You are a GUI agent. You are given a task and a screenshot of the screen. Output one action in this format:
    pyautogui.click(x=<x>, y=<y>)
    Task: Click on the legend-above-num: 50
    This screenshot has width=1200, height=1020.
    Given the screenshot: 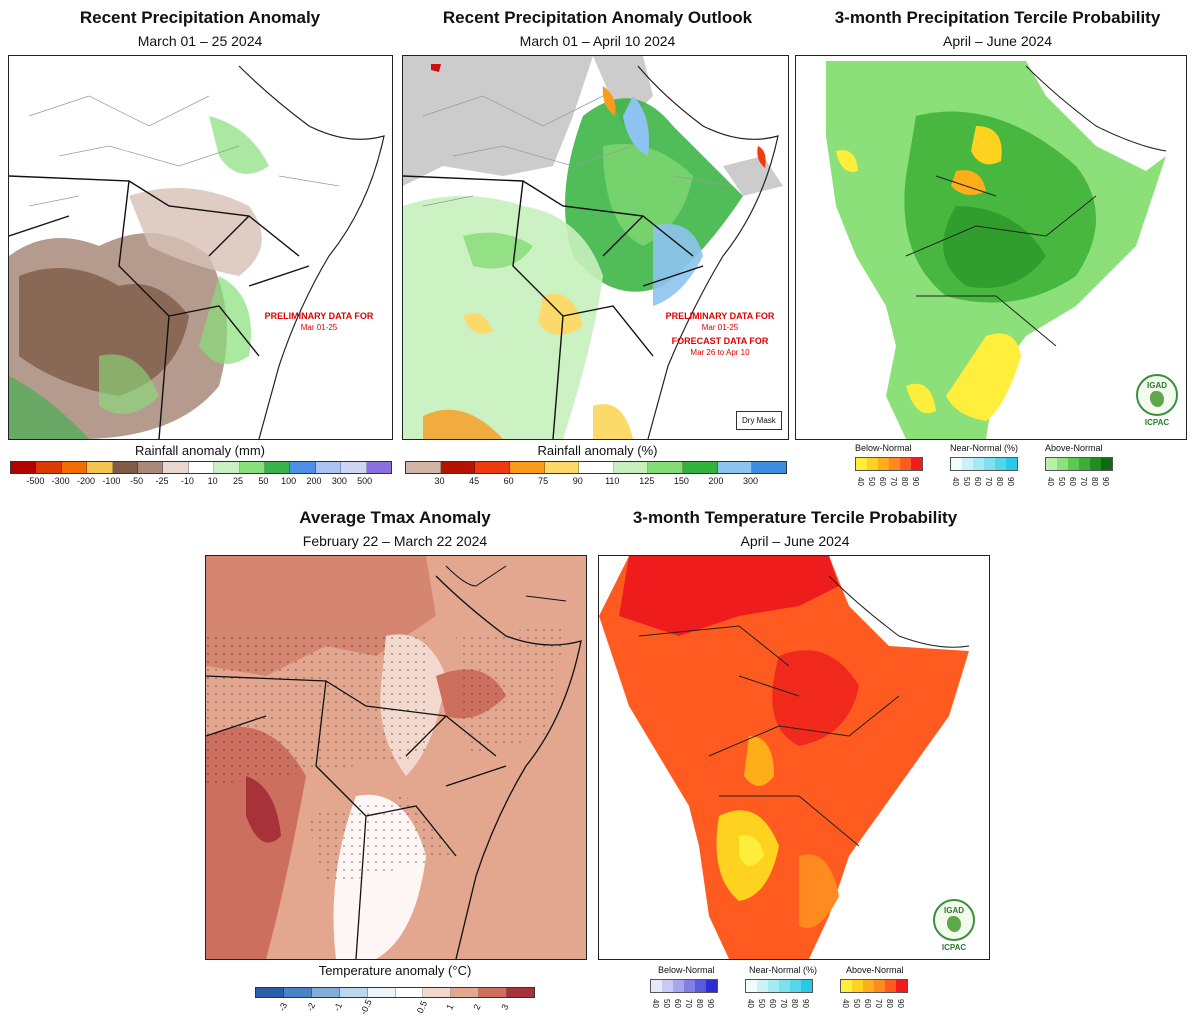 What is the action you would take?
    pyautogui.click(x=856, y=1003)
    